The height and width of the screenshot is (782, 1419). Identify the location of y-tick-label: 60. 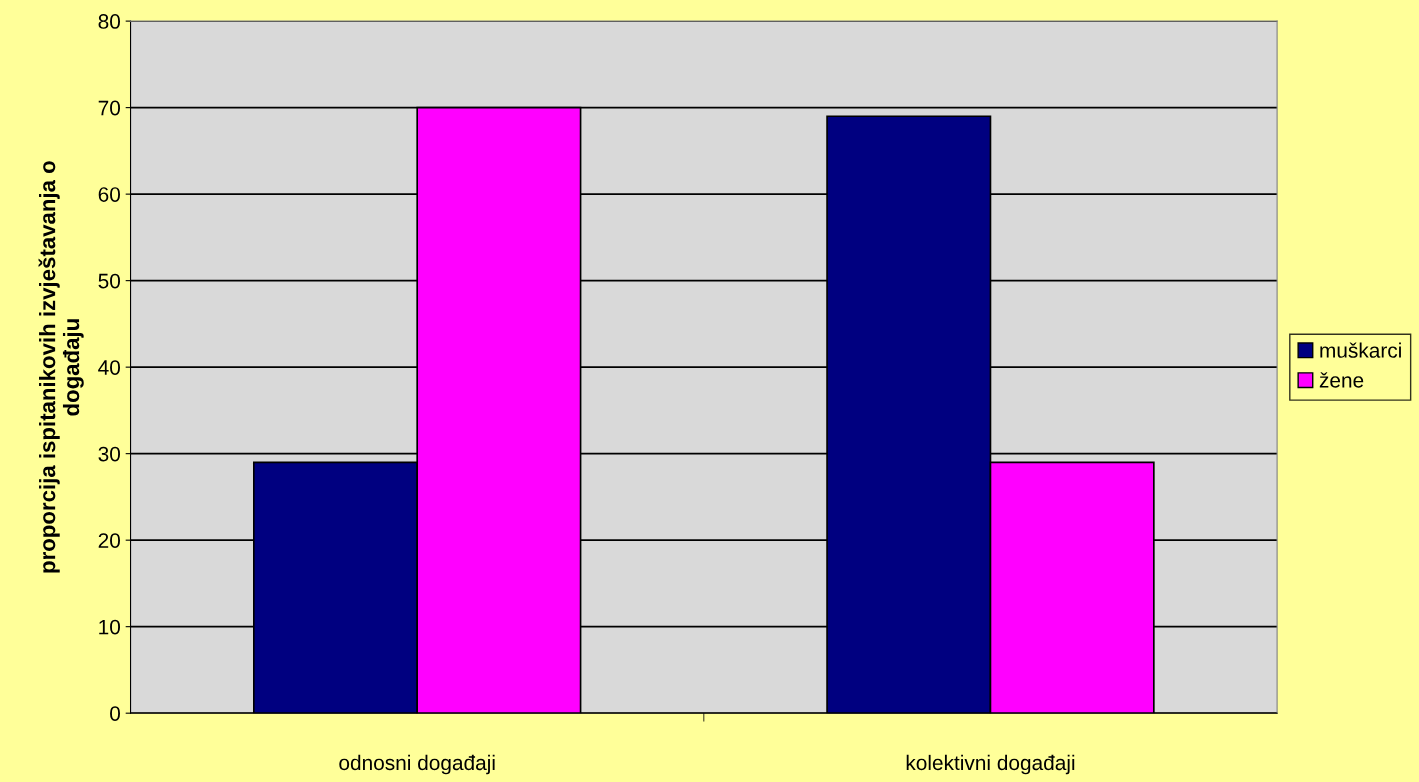
(109, 194).